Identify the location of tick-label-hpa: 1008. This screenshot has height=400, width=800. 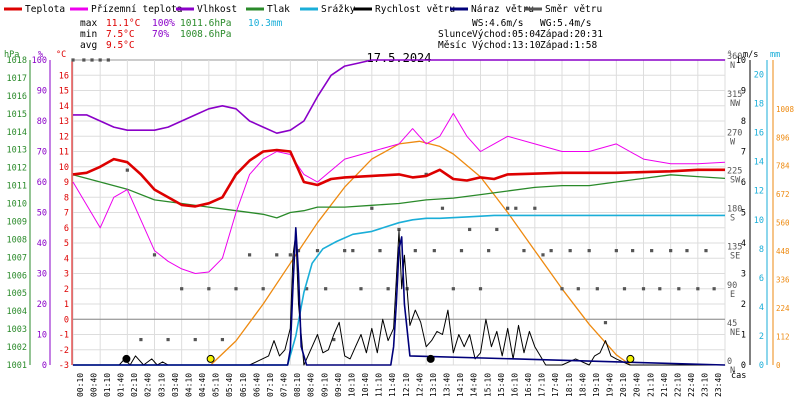
(17, 240).